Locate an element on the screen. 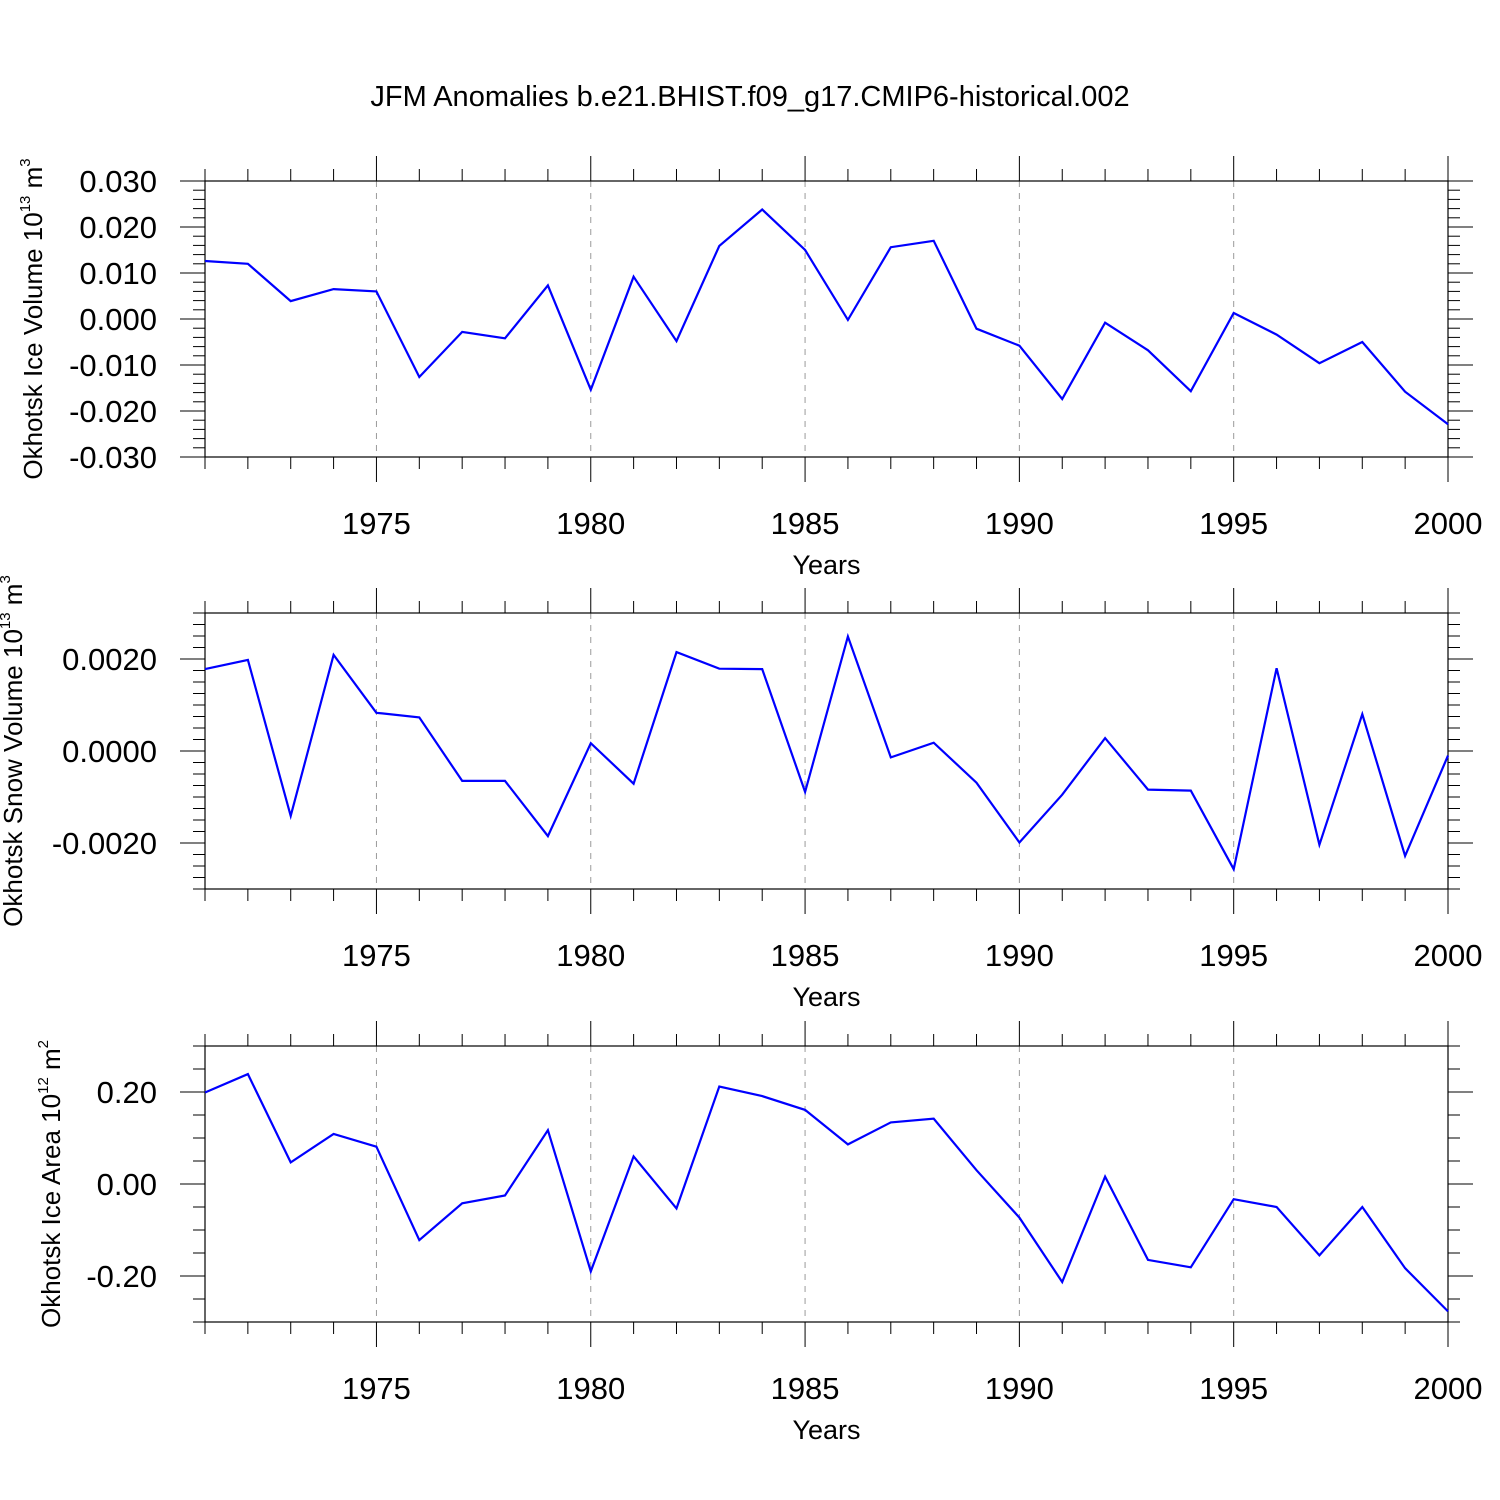 The height and width of the screenshot is (1500, 1500). y-axis-label: Okhotsk Snow Volume 1013 m3 is located at coordinates (14, 751).